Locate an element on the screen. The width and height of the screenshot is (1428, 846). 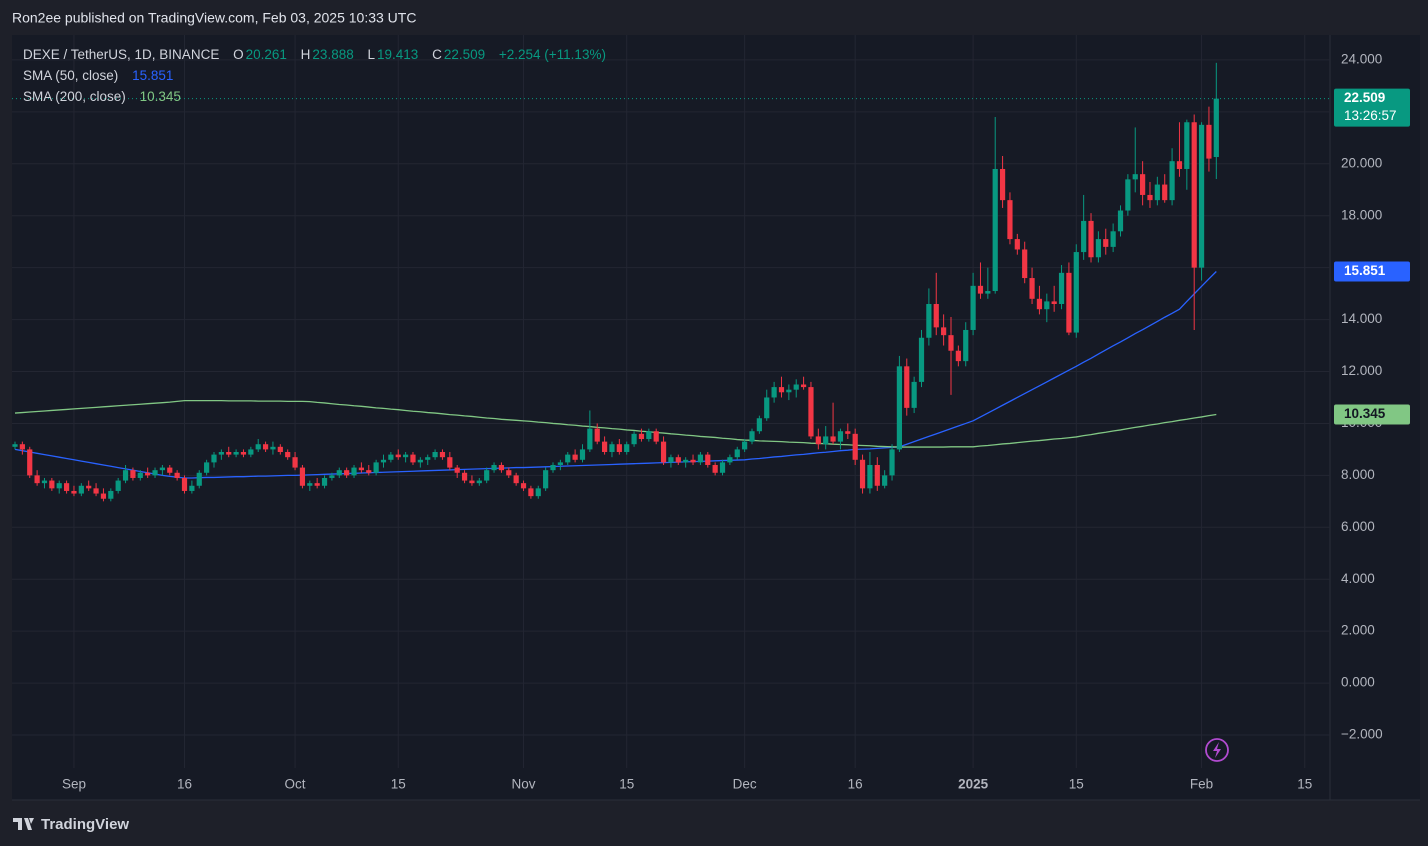
alert-ring is located at coordinates (1217, 750).